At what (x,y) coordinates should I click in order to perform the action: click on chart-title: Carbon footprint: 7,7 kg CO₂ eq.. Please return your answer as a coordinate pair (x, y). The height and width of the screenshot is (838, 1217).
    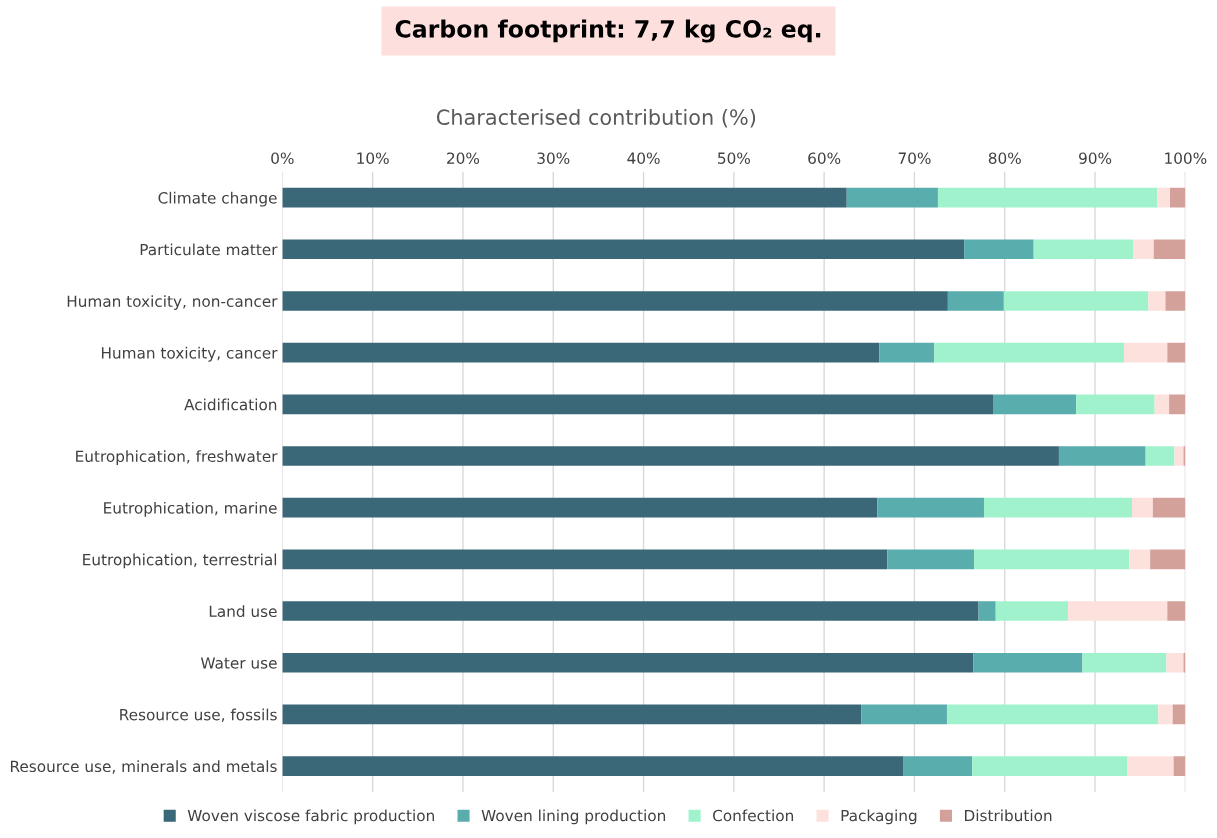
    Looking at the image, I should click on (608, 31).